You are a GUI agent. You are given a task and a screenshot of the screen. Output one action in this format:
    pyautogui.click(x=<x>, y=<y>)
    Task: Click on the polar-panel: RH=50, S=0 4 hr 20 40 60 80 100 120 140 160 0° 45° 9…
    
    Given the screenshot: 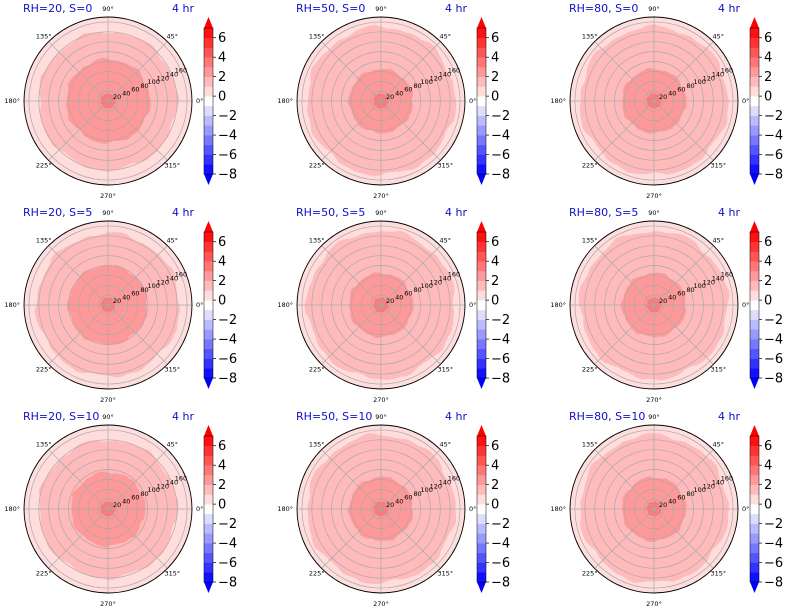 What is the action you would take?
    pyautogui.click(x=404, y=102)
    